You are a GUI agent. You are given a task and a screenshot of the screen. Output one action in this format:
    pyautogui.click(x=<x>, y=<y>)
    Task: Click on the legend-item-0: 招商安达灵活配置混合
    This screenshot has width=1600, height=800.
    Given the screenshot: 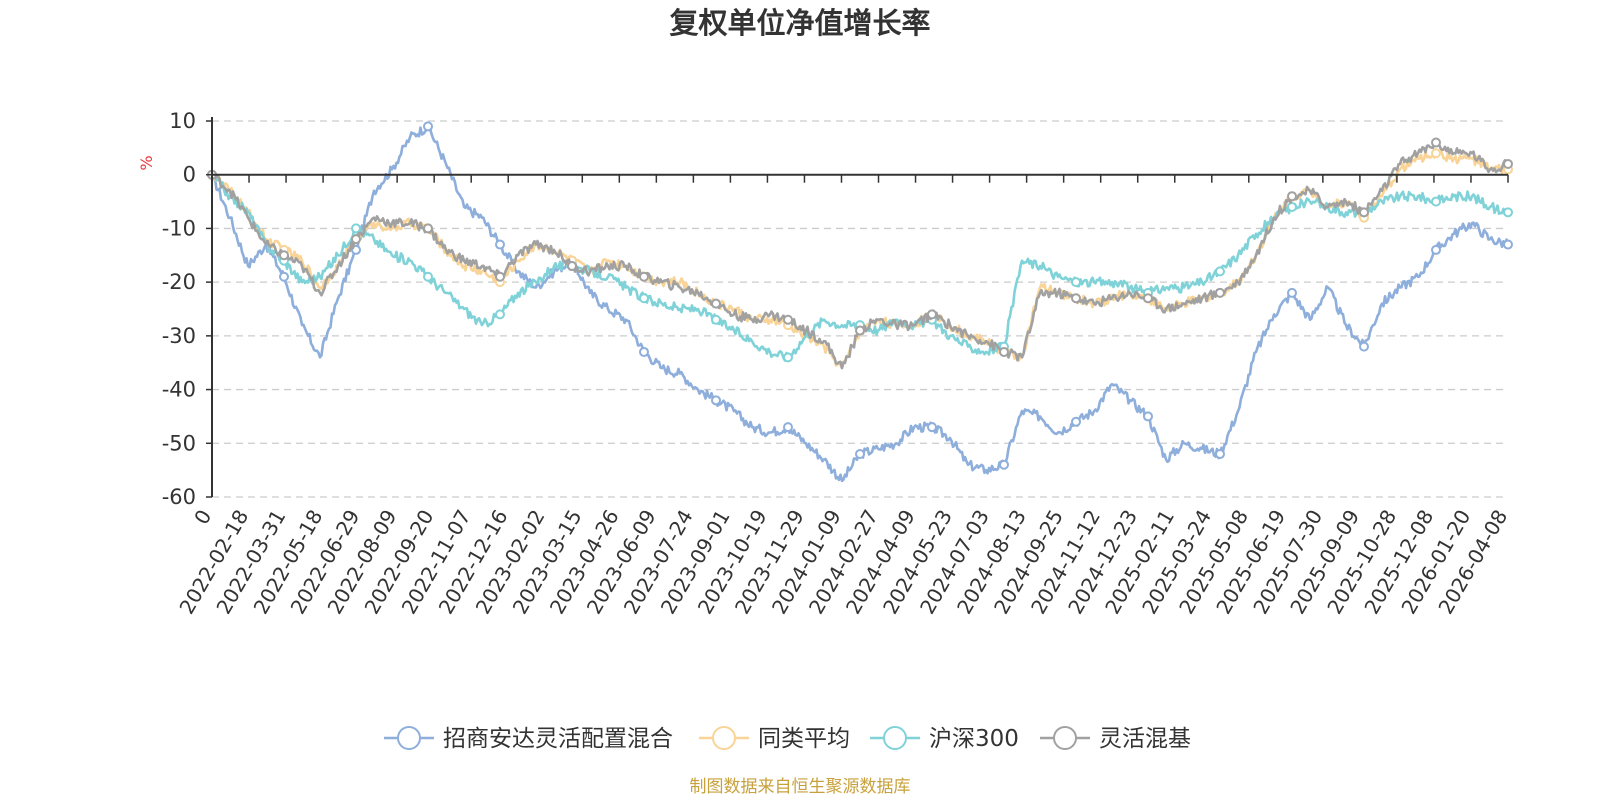 What is the action you would take?
    pyautogui.click(x=528, y=739)
    